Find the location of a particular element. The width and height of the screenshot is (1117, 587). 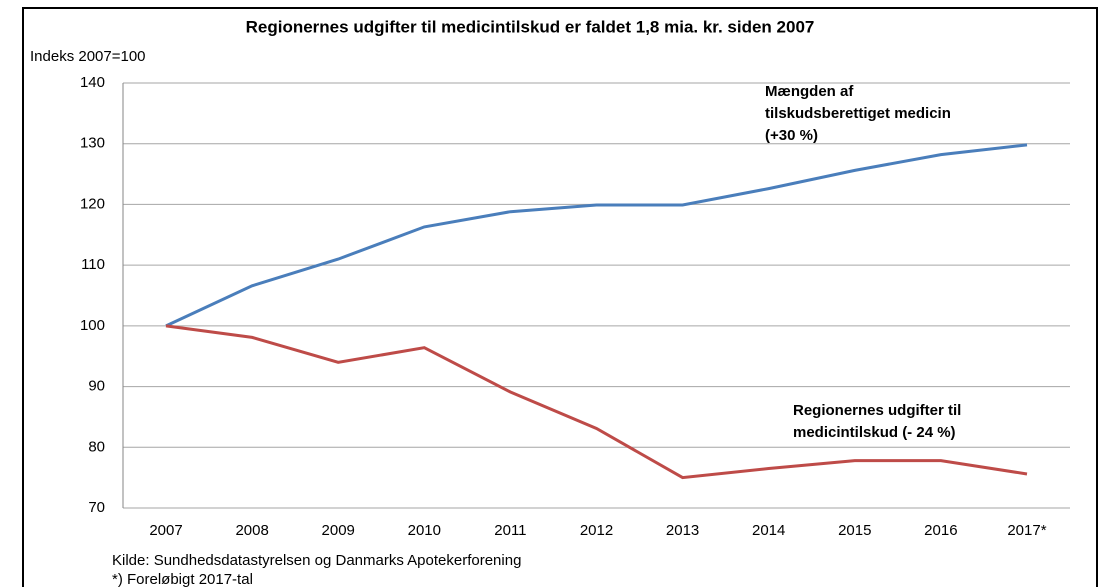

y-tick-label: 90 is located at coordinates (96, 386).